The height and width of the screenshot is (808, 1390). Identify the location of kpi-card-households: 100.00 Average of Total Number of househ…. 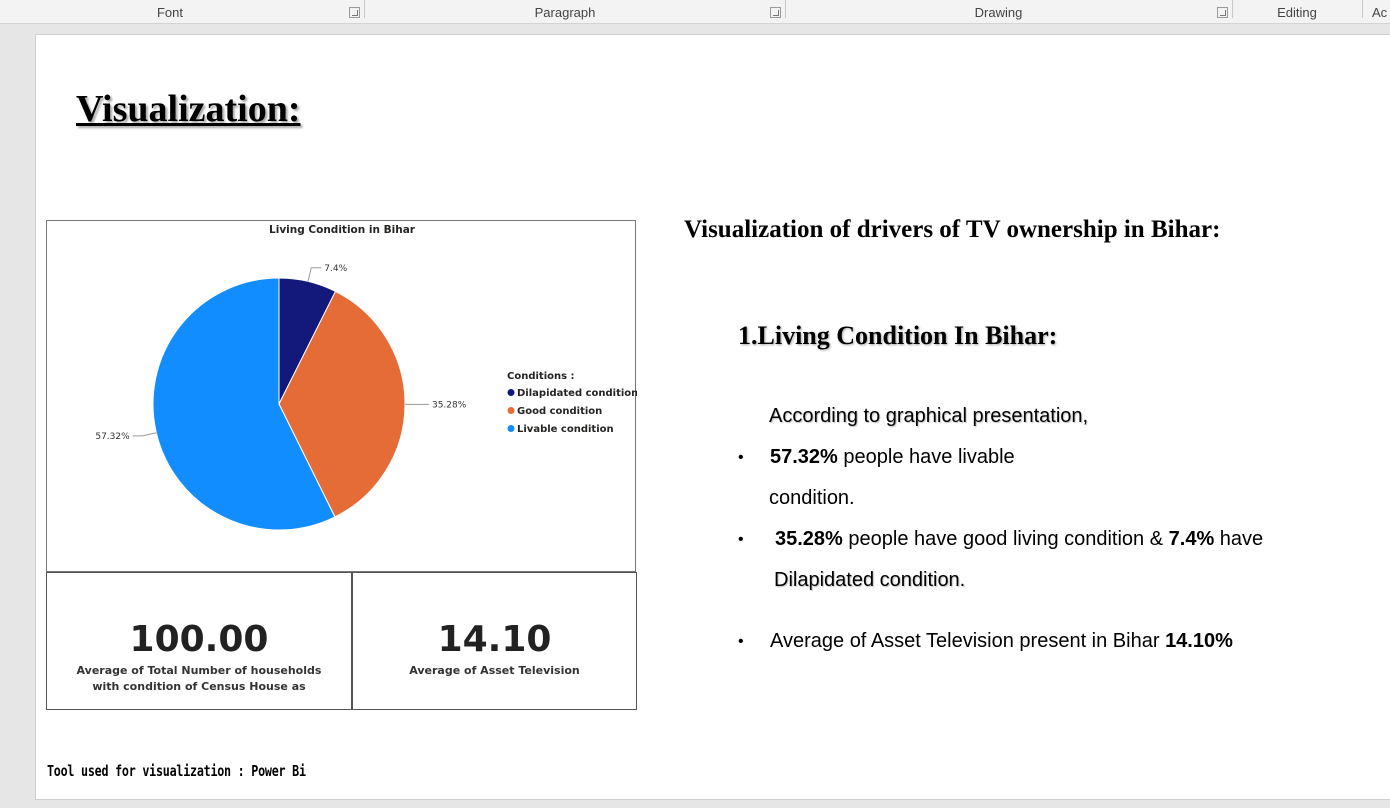
(199, 641).